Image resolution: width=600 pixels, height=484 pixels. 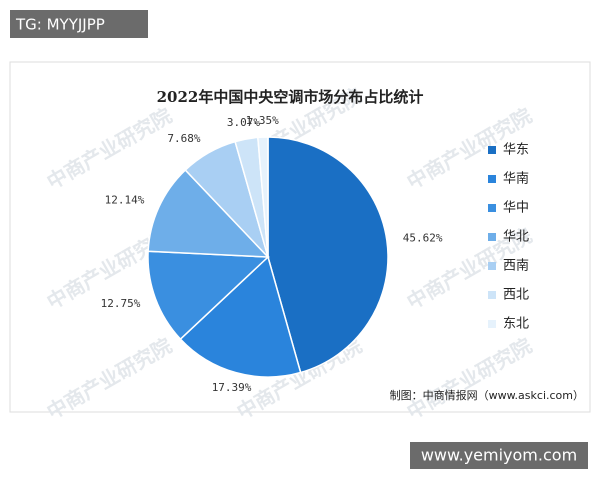 What do you see at coordinates (243, 122) in the screenshot?
I see `data-label: 3.07%` at bounding box center [243, 122].